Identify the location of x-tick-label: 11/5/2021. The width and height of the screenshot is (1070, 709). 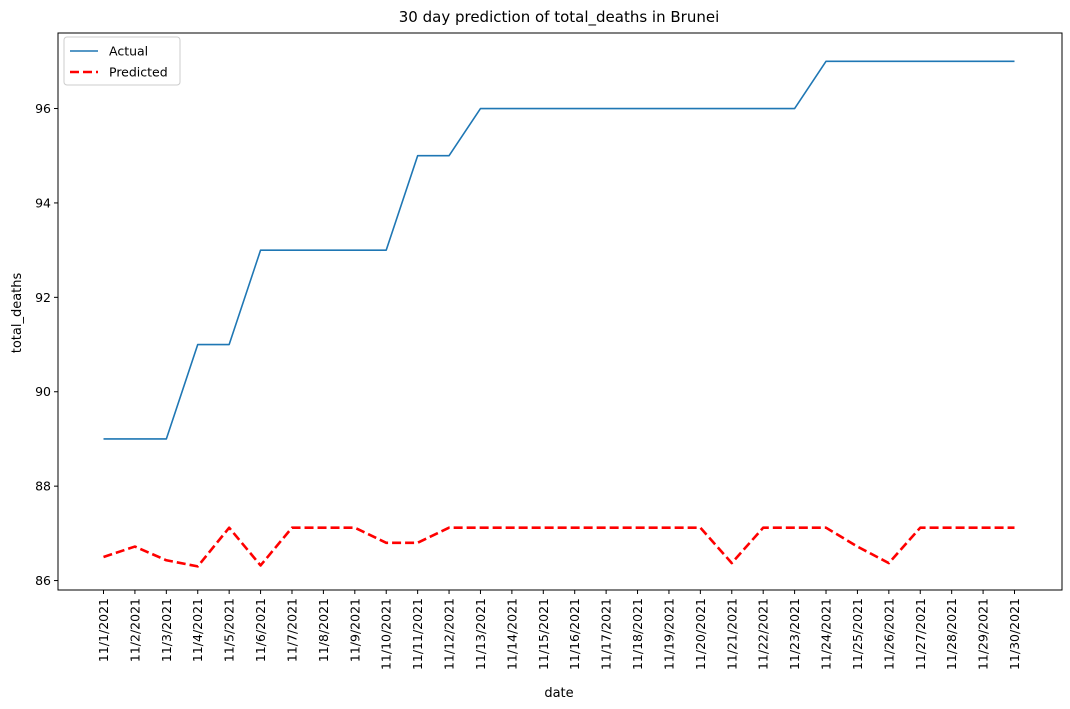
(229, 630).